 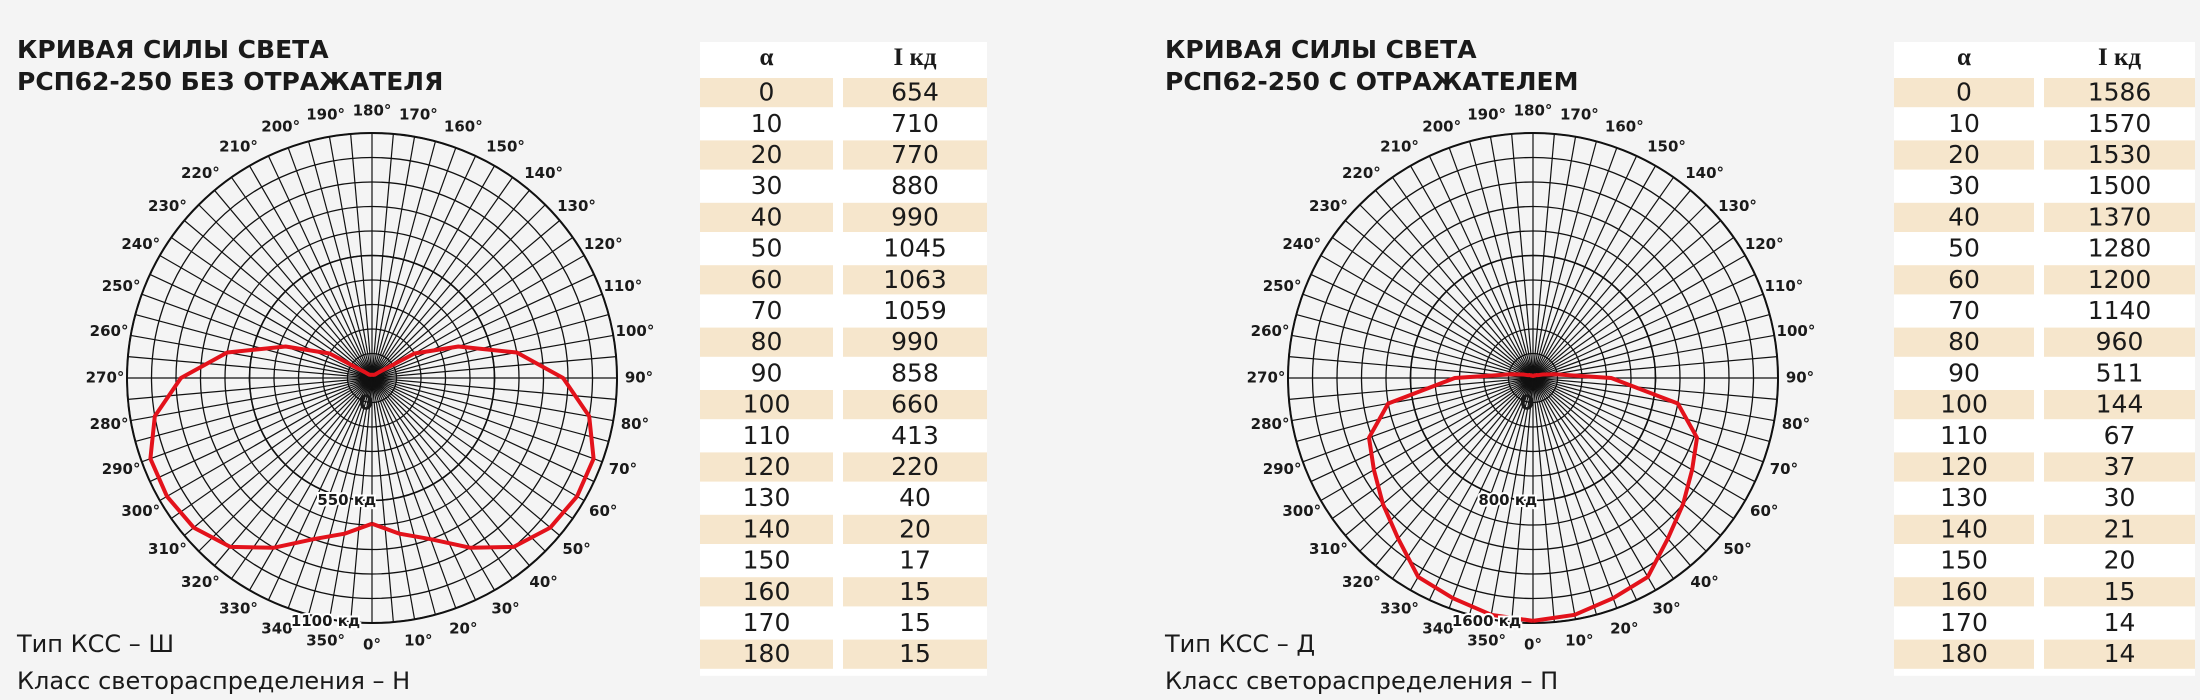 What do you see at coordinates (915, 560) in the screenshot?
I see `table-cell: 17` at bounding box center [915, 560].